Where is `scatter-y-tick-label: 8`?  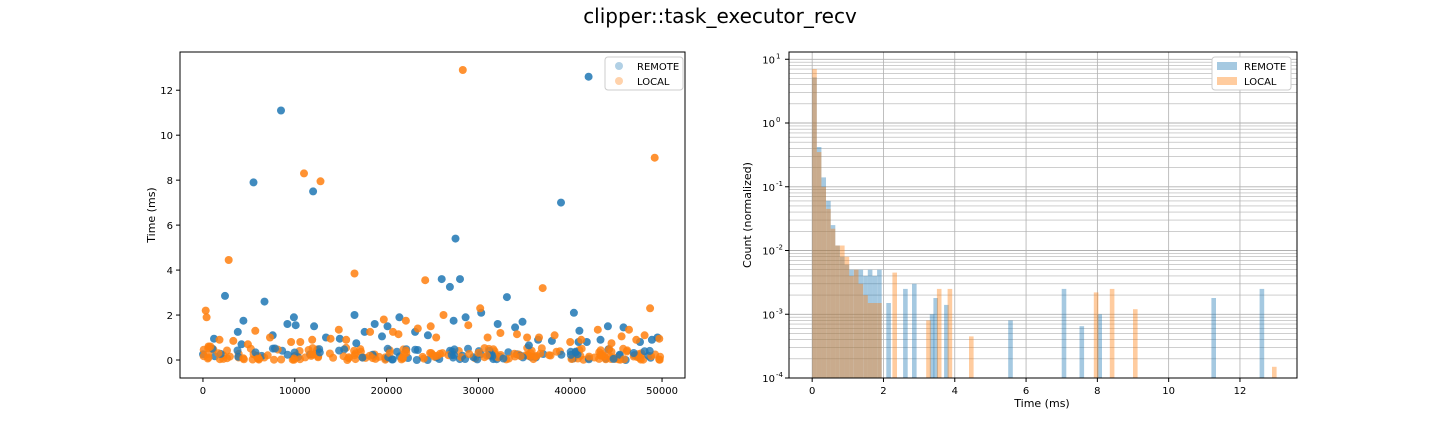 scatter-y-tick-label: 8 is located at coordinates (170, 181).